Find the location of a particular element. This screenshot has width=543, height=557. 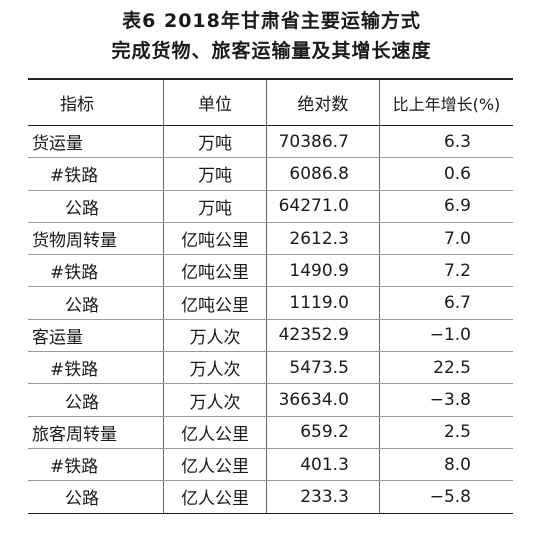

table-row: 客运量 万人次 42352.9 −1.0 is located at coordinates (270, 336).